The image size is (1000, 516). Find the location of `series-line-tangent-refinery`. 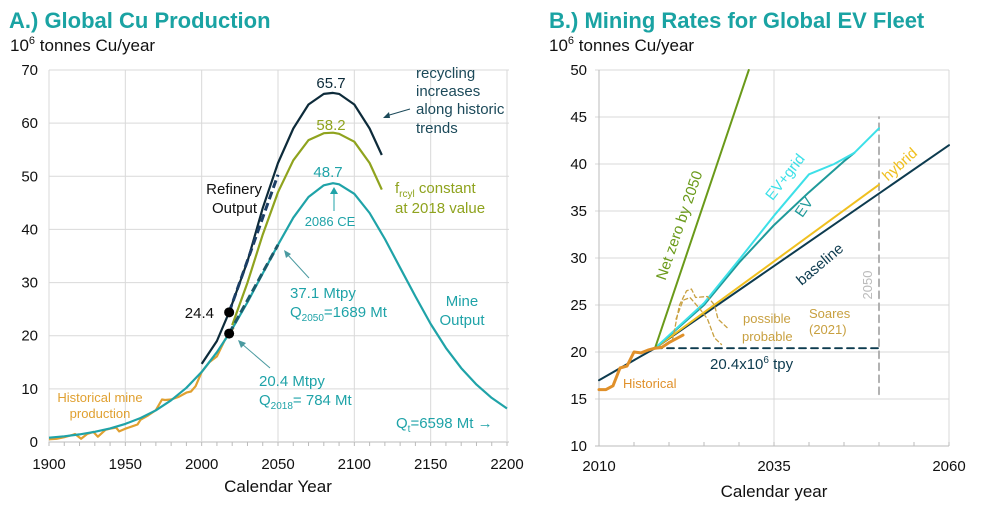

series-line-tangent-refinery is located at coordinates (253, 243).